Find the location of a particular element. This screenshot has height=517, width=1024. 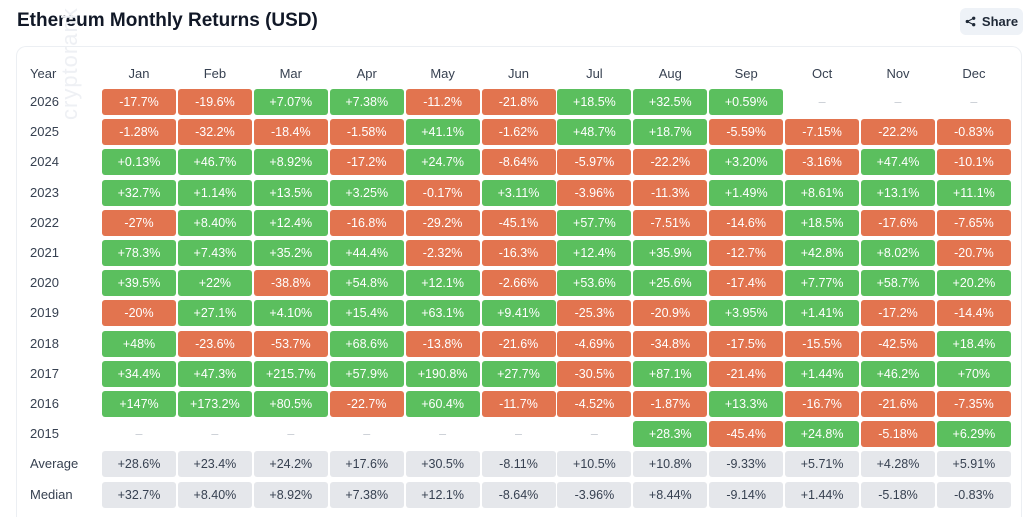

row-2018-cell-oct: -15.5% is located at coordinates (822, 343).